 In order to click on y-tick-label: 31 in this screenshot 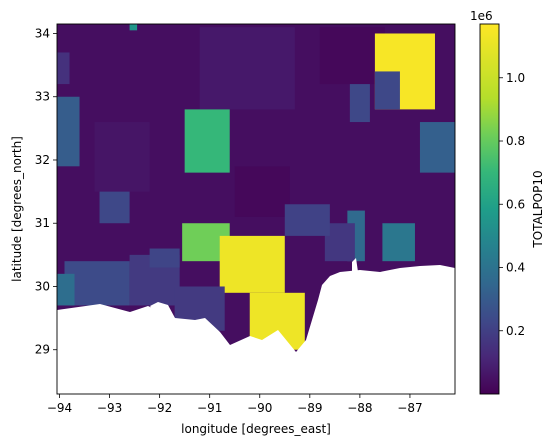, I will do `click(42, 223)`.